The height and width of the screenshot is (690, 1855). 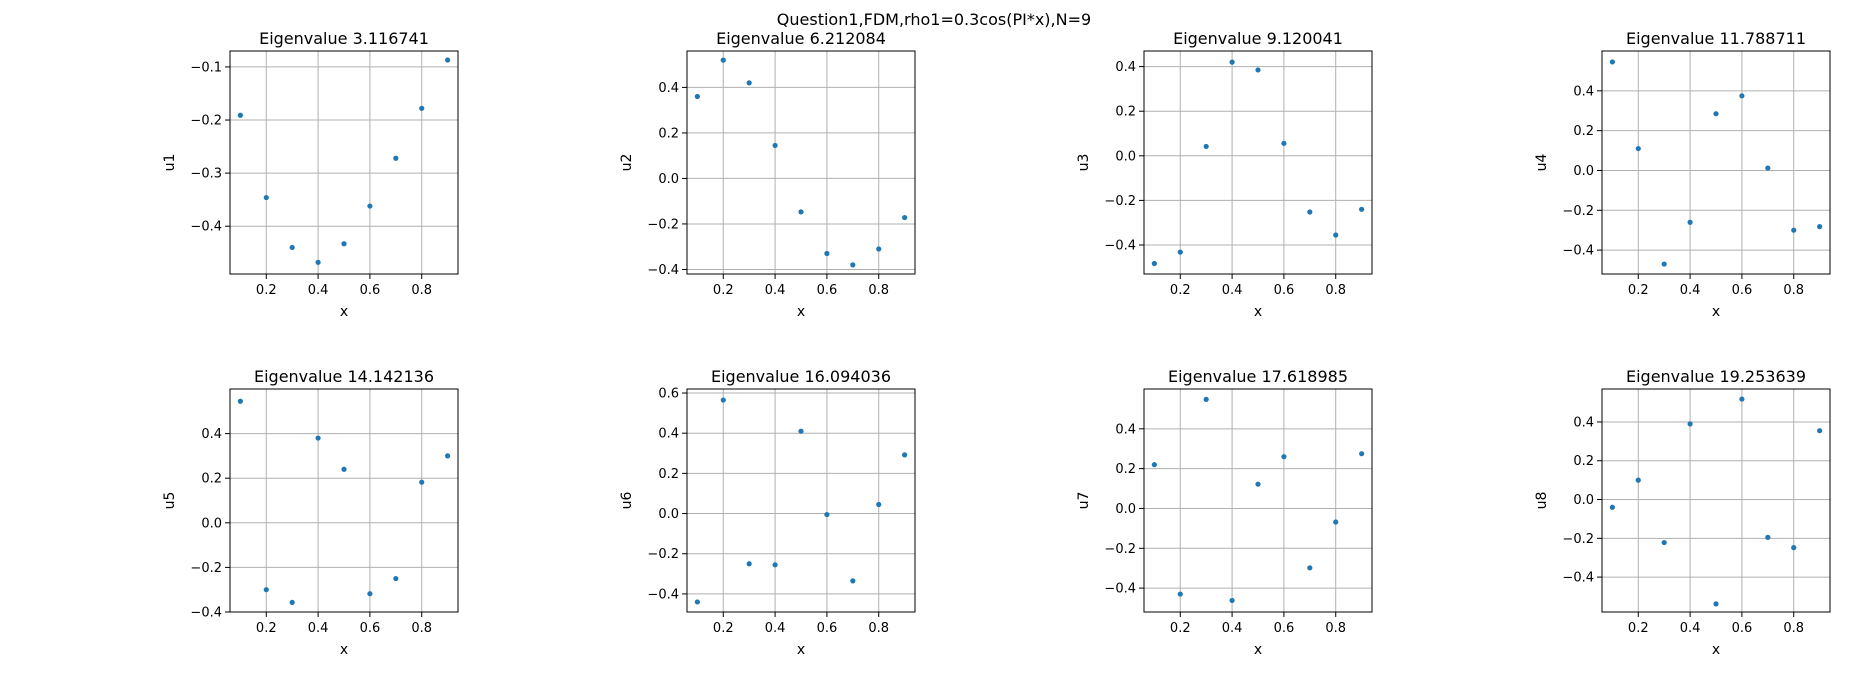 What do you see at coordinates (1258, 376) in the screenshot?
I see `subplot-title: Eigenvalue 17.618985` at bounding box center [1258, 376].